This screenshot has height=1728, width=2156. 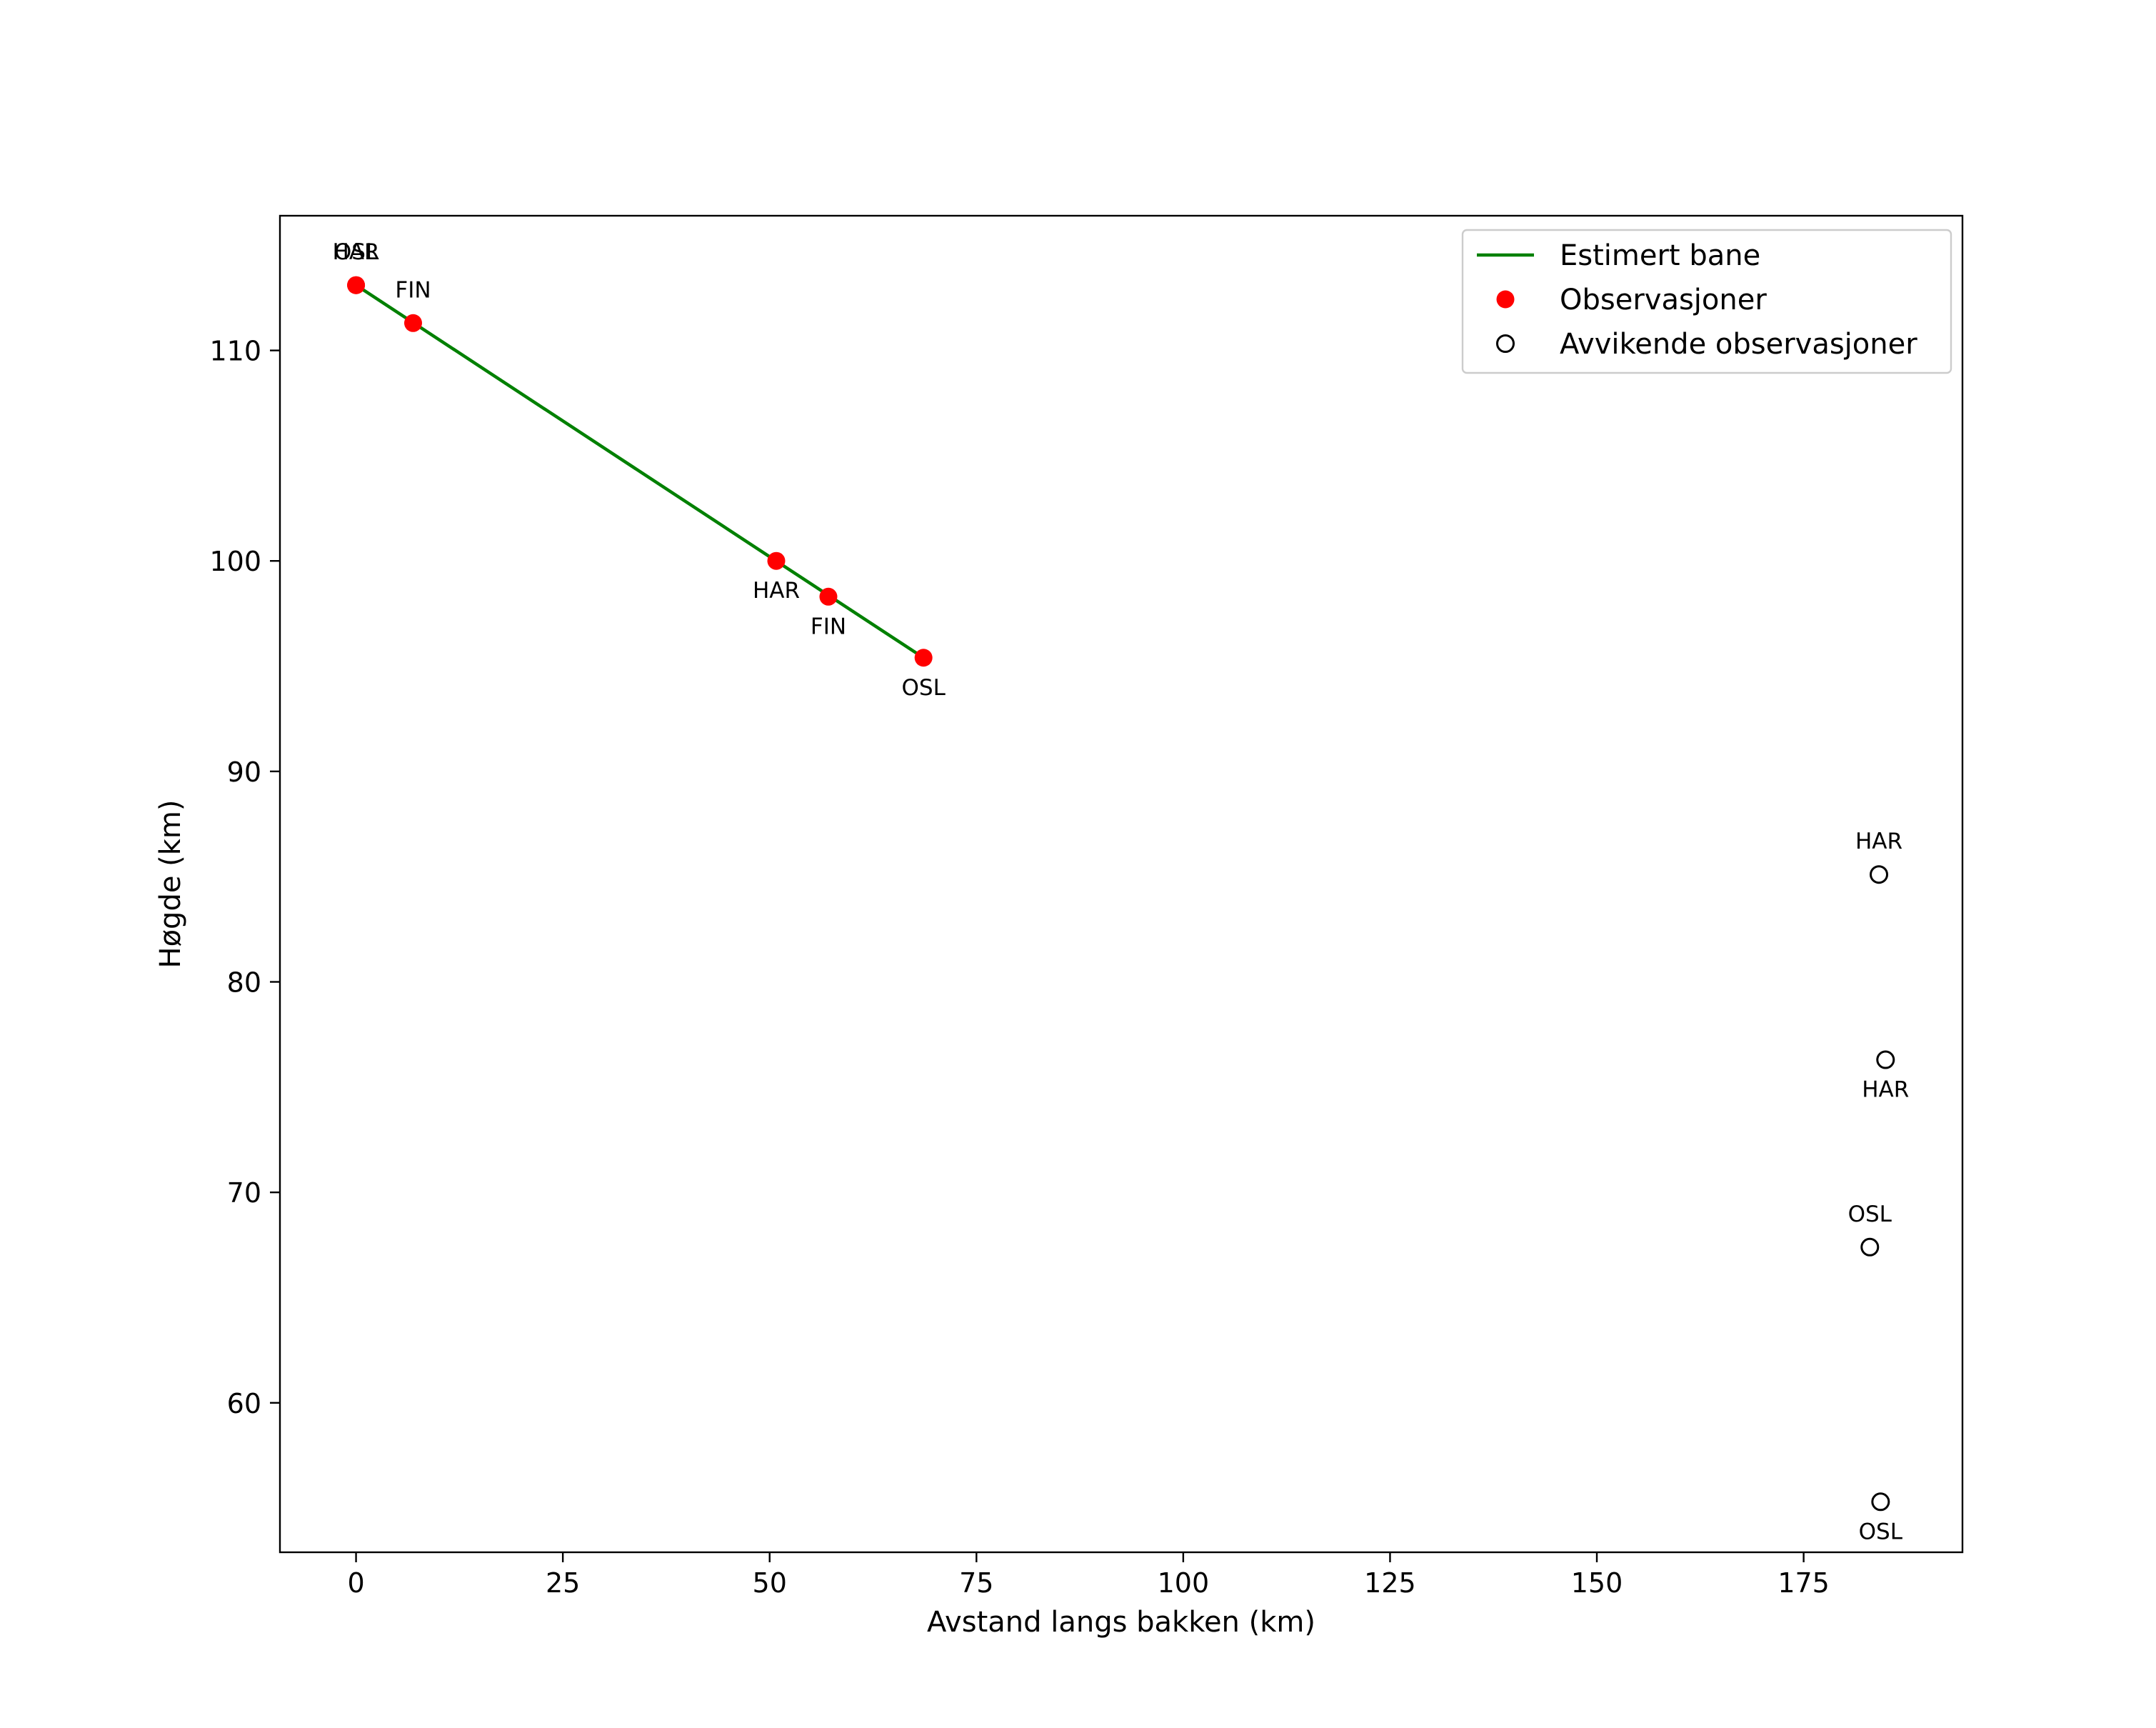 I want to click on y-axis-label: Høgde (km), so click(x=170, y=884).